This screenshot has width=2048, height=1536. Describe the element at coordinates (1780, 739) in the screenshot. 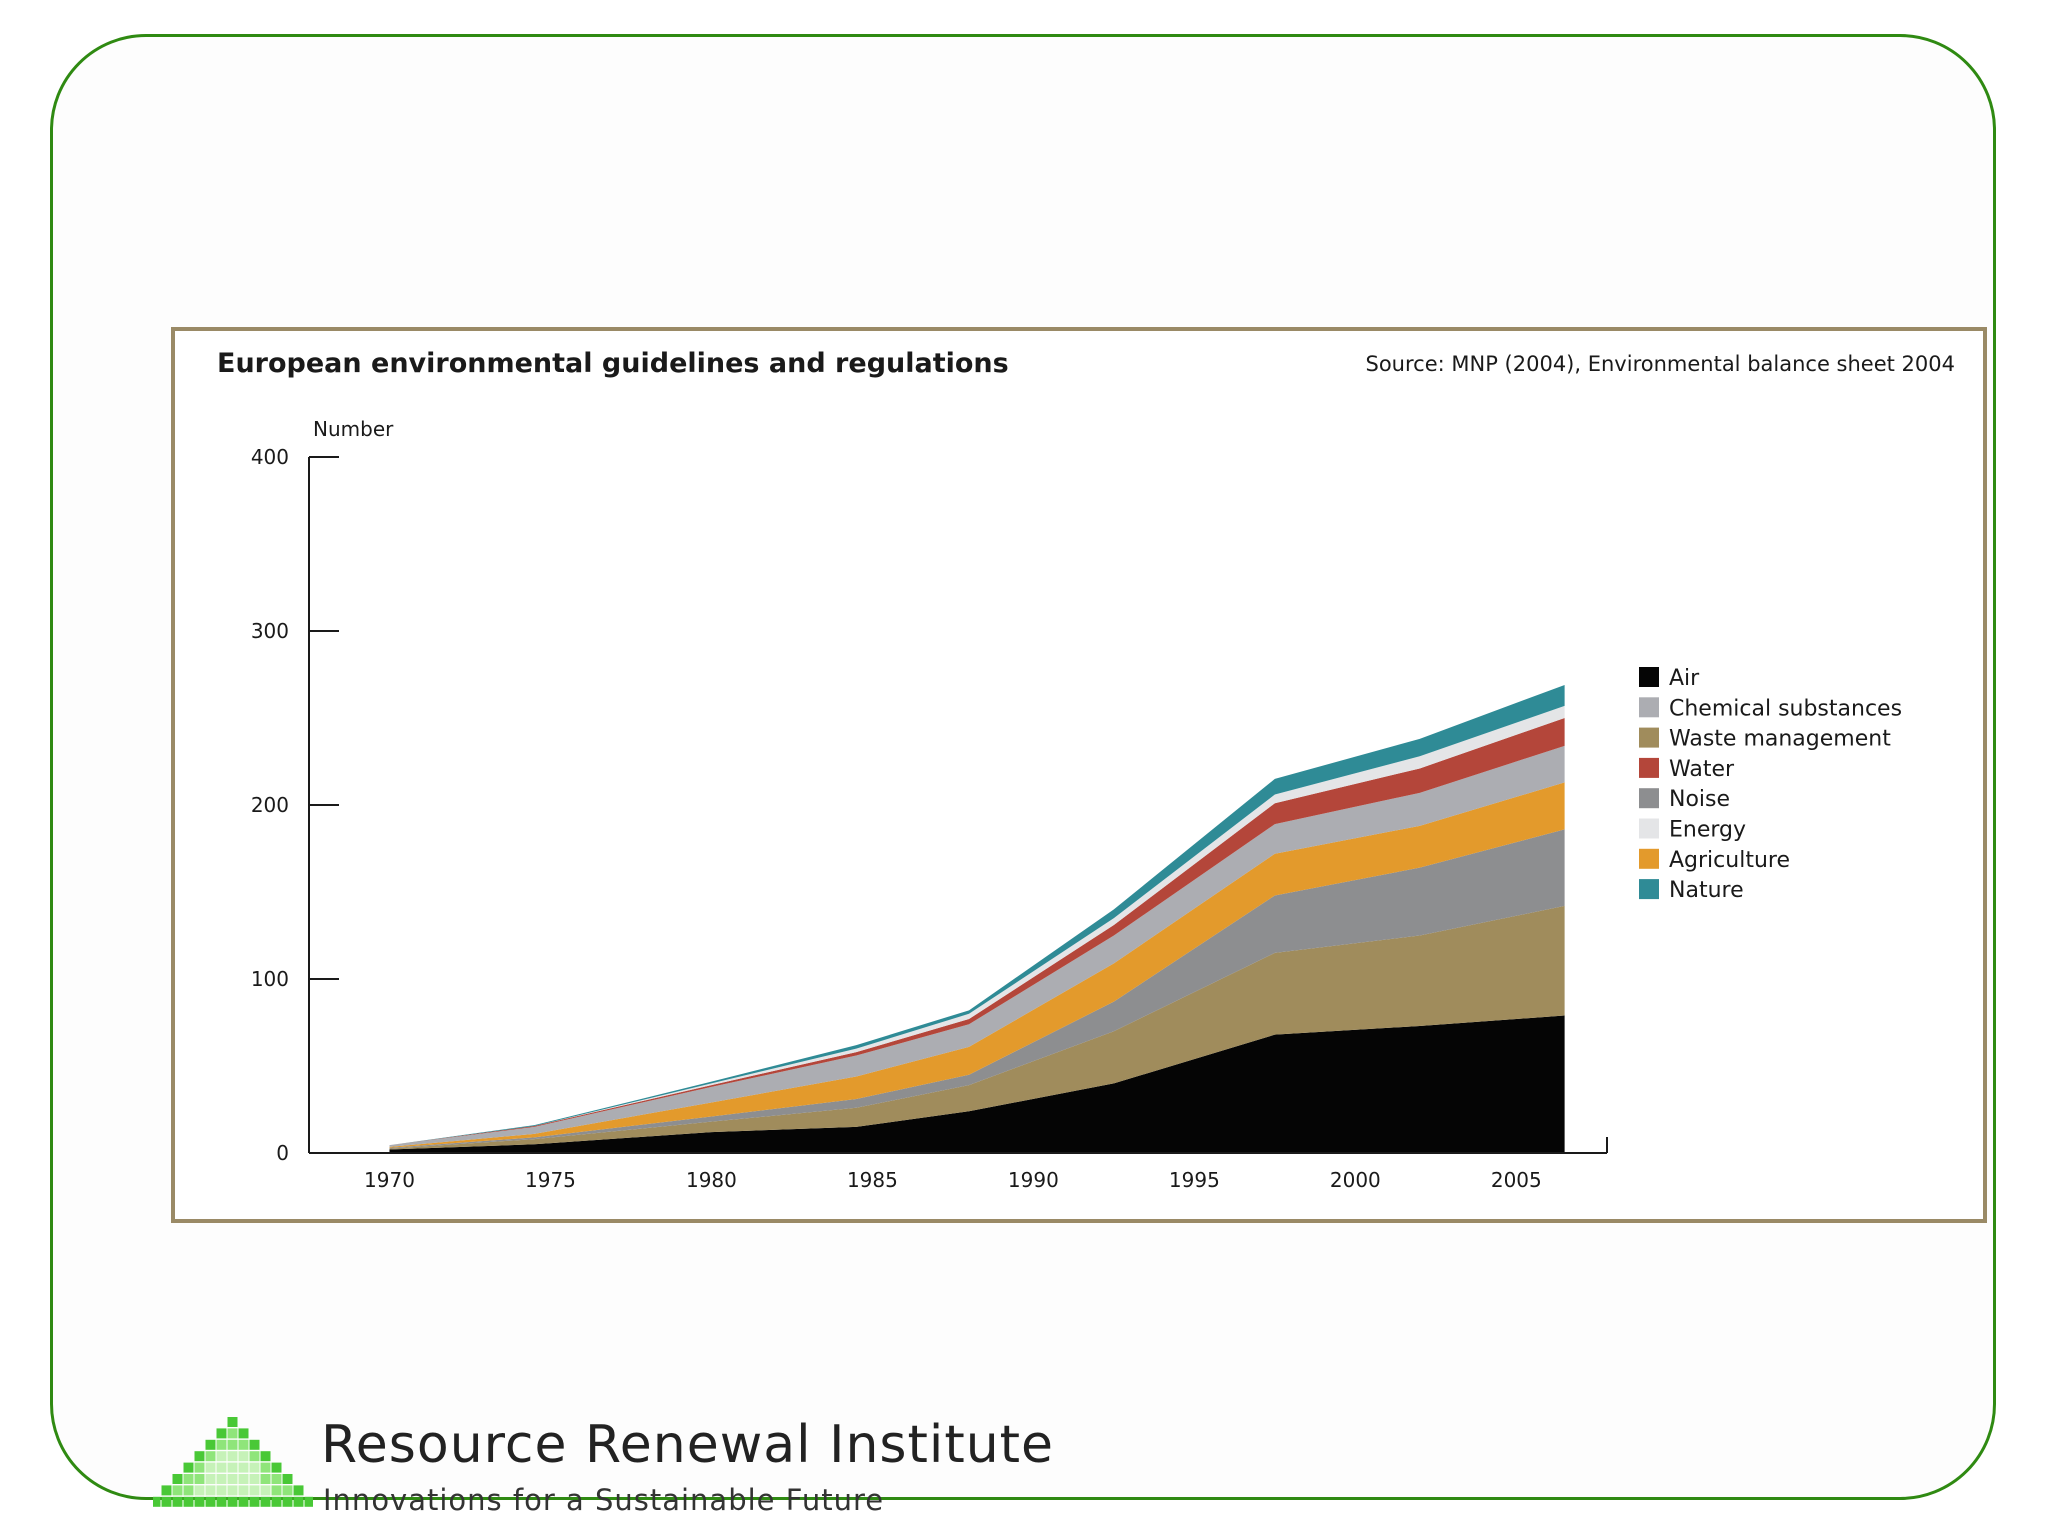

I see `legend-label: Waste management` at that location.